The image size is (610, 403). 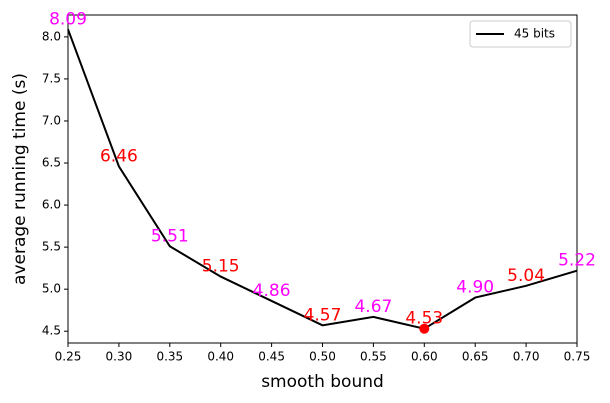 I want to click on x-axis-label: smooth bound, so click(x=322, y=382).